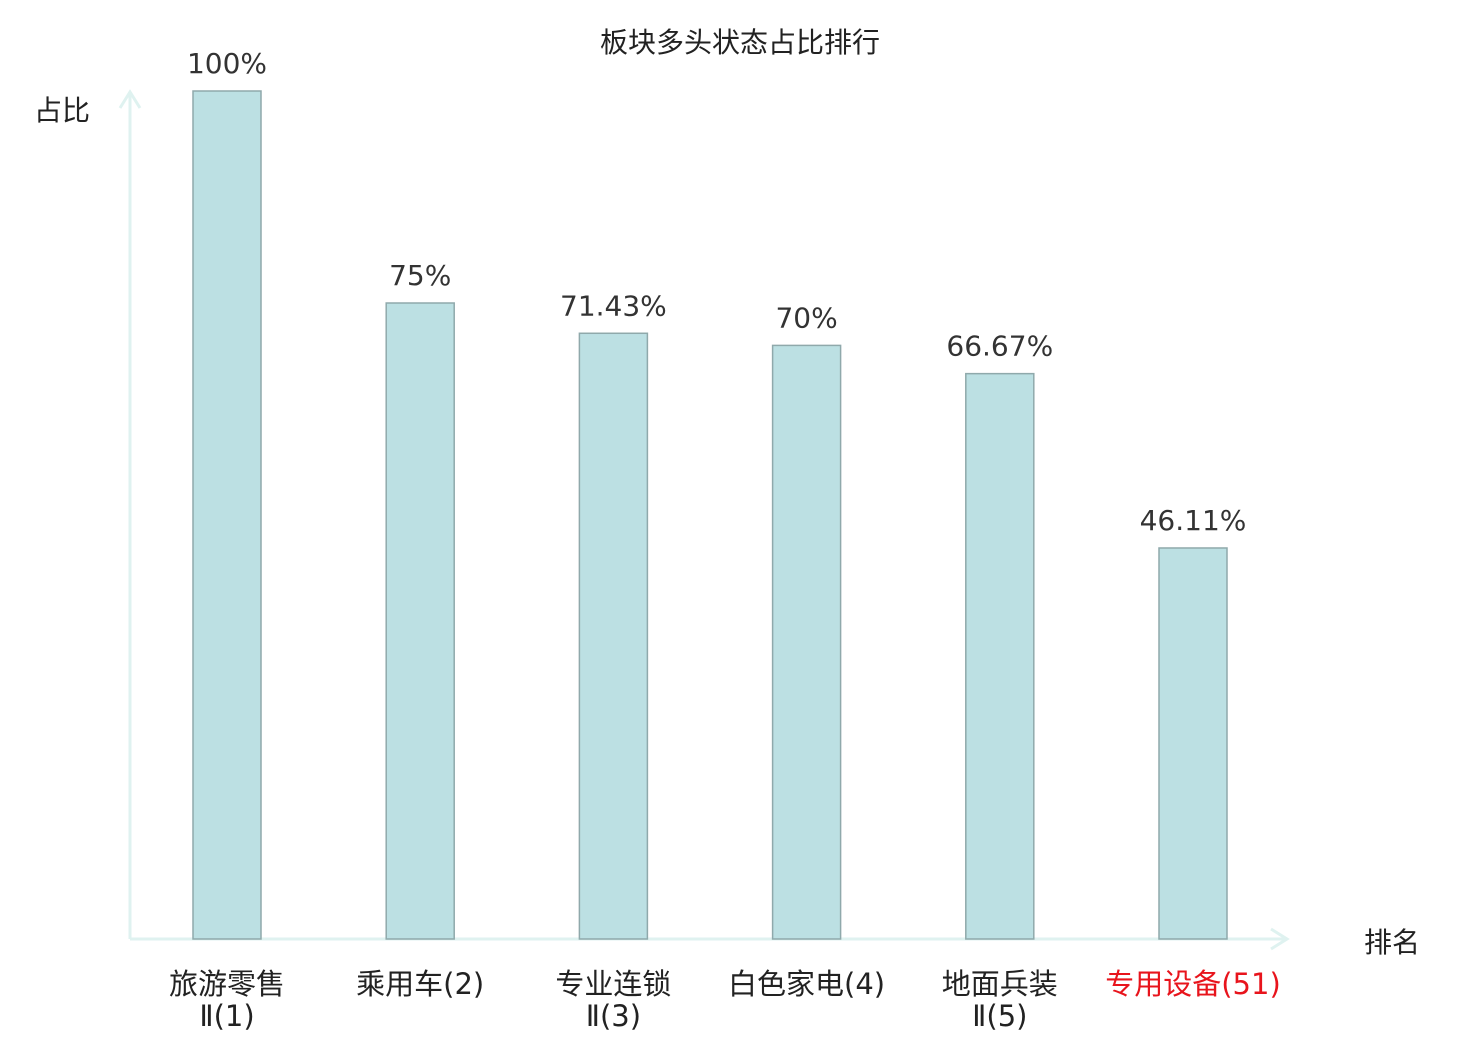 The width and height of the screenshot is (1480, 1044). I want to click on chart-title: 板块多头状态占比排行, so click(740, 42).